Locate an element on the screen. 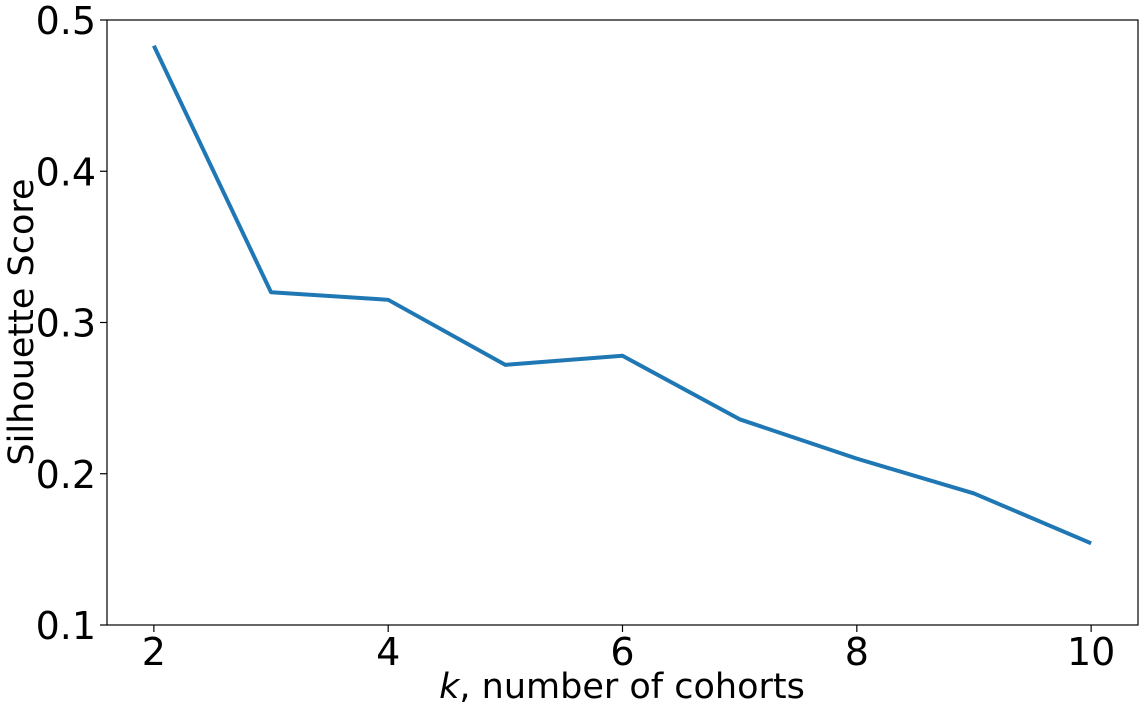 The width and height of the screenshot is (1144, 712). y-tick-label: 0.5 is located at coordinates (66, 21).